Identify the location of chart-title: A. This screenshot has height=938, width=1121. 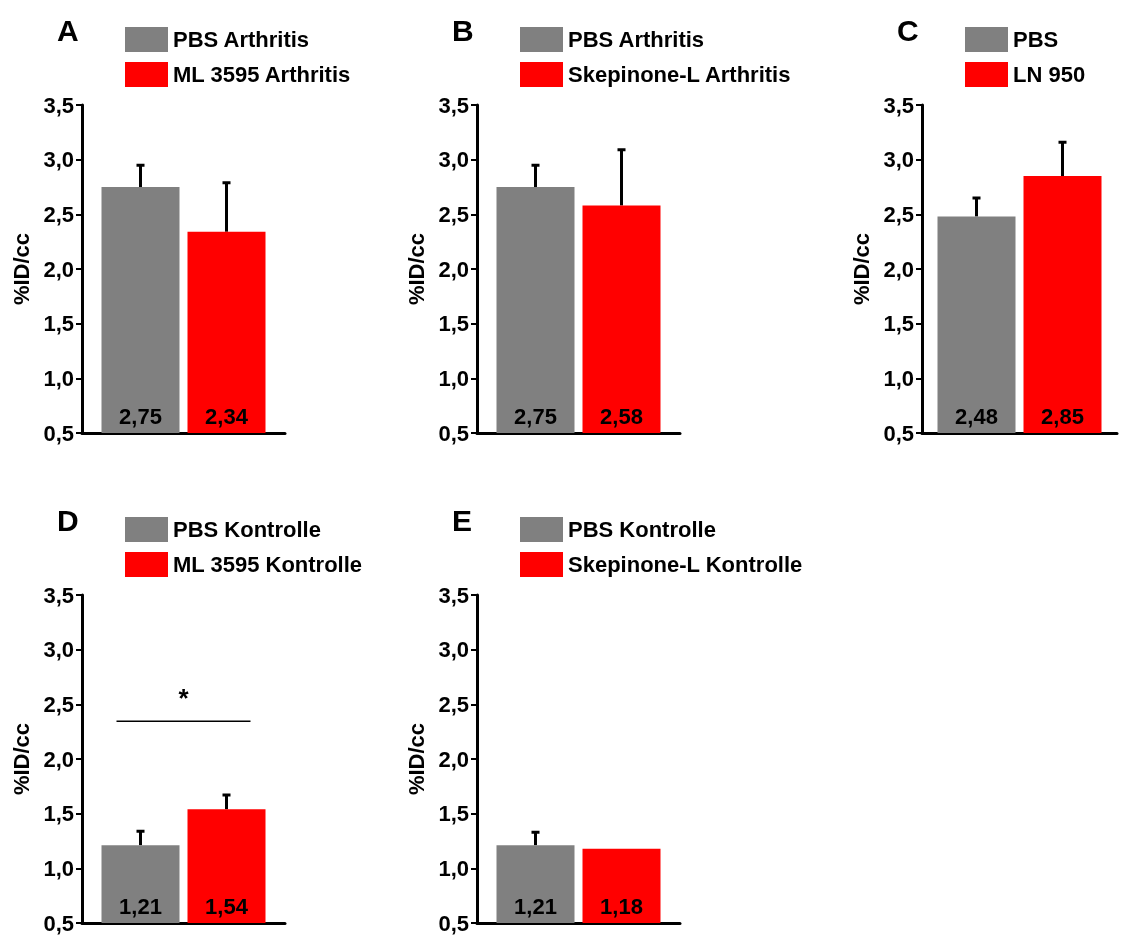
(68, 30).